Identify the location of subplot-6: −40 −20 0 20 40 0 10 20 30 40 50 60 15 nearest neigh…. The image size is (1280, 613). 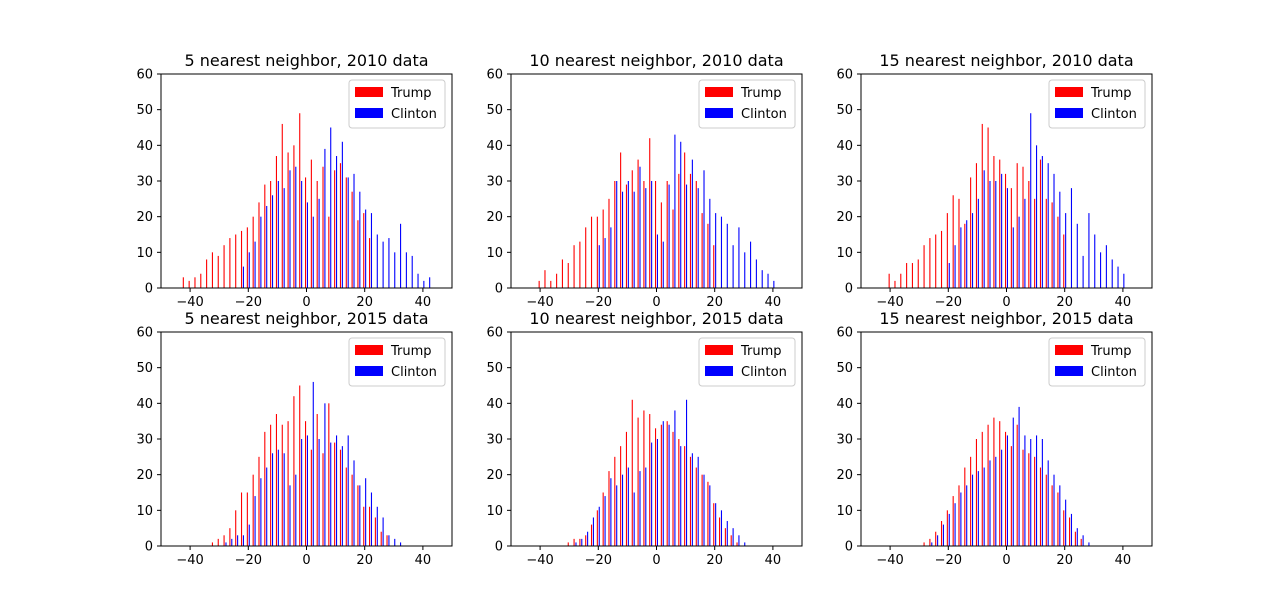
(994, 438).